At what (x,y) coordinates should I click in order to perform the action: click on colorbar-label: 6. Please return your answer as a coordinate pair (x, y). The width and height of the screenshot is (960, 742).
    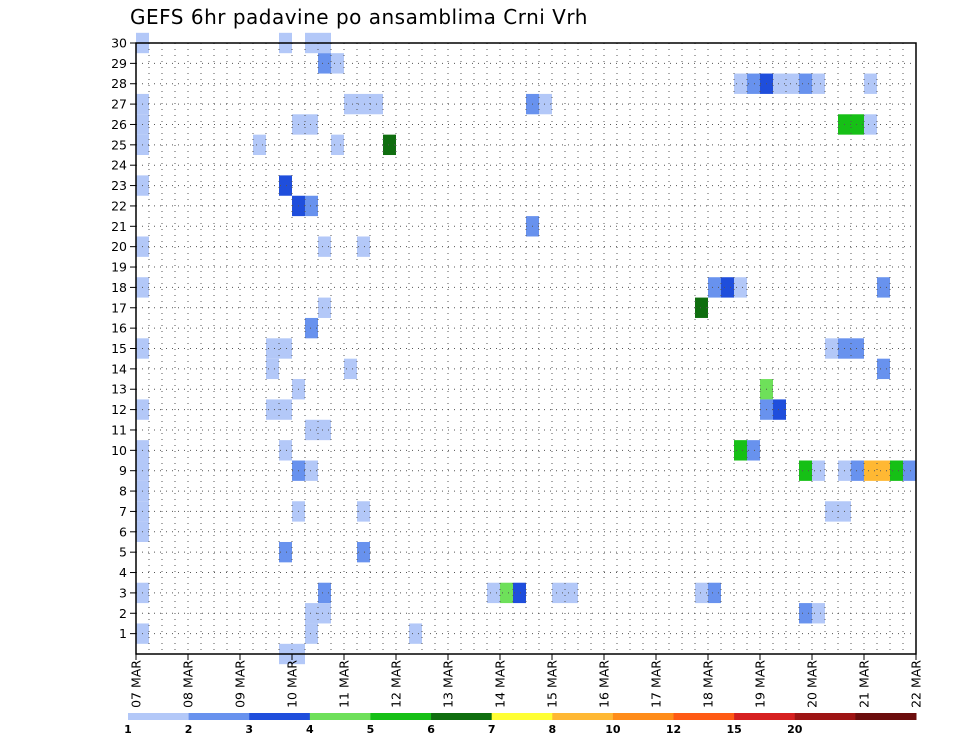
    Looking at the image, I should click on (431, 729).